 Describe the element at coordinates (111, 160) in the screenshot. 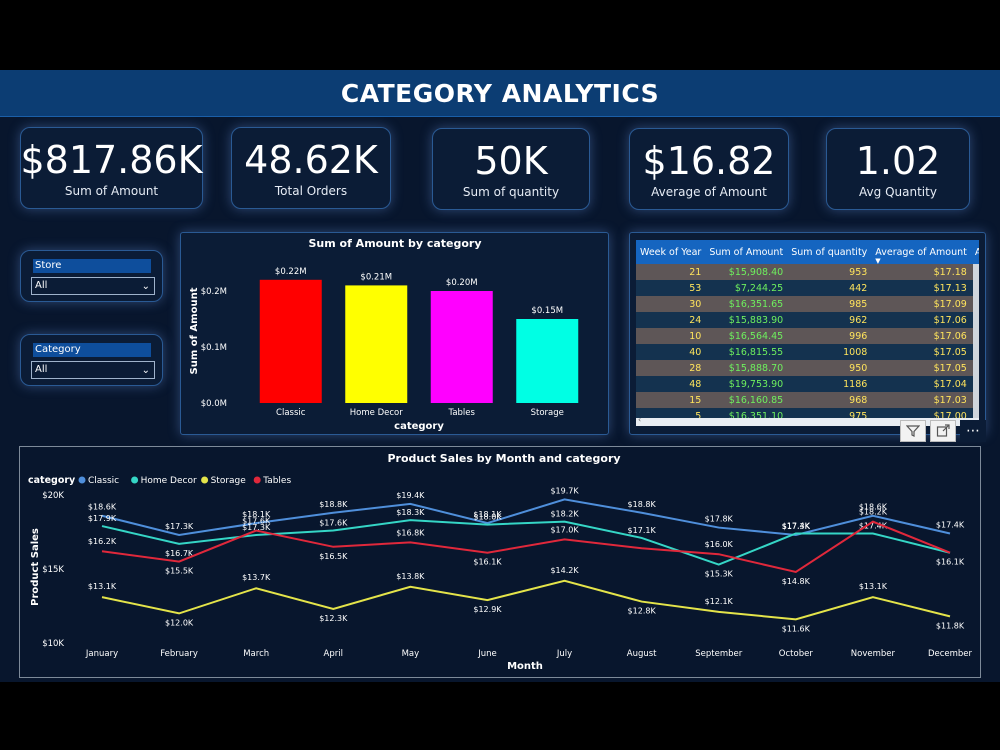

I see `kpi-value: $817.86K` at that location.